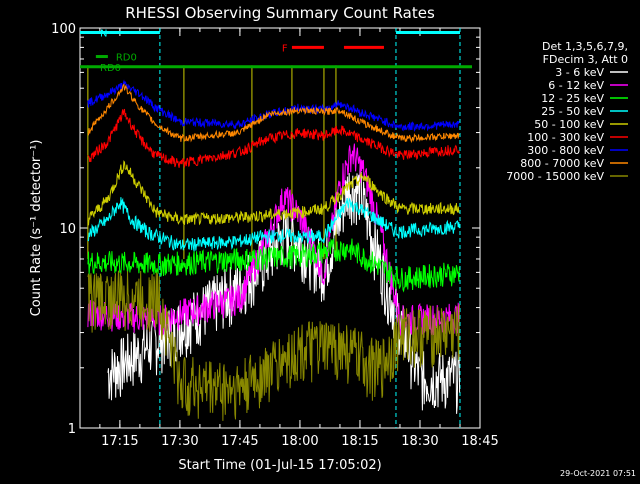 The image size is (640, 484). Describe the element at coordinates (285, 48) in the screenshot. I see `flag-label: F` at that location.